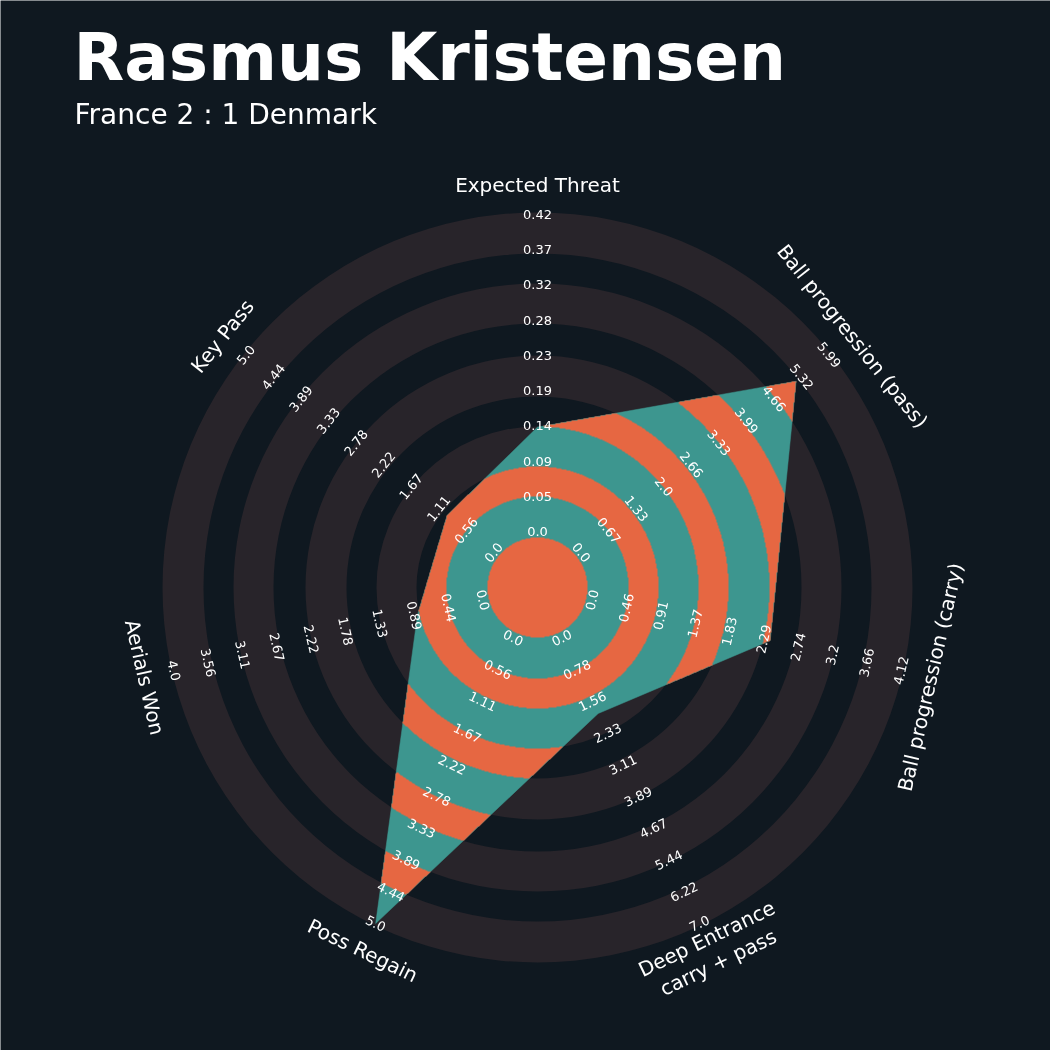  What do you see at coordinates (421, 828) in the screenshot?
I see `text: 3.33` at bounding box center [421, 828].